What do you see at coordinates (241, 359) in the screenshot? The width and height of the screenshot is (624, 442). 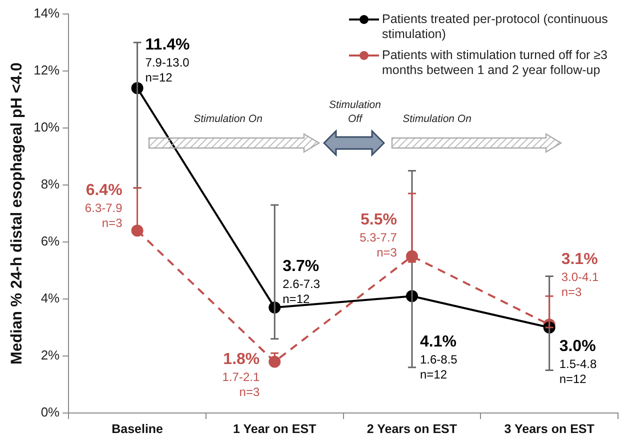 I see `data-label: 1.8%` at bounding box center [241, 359].